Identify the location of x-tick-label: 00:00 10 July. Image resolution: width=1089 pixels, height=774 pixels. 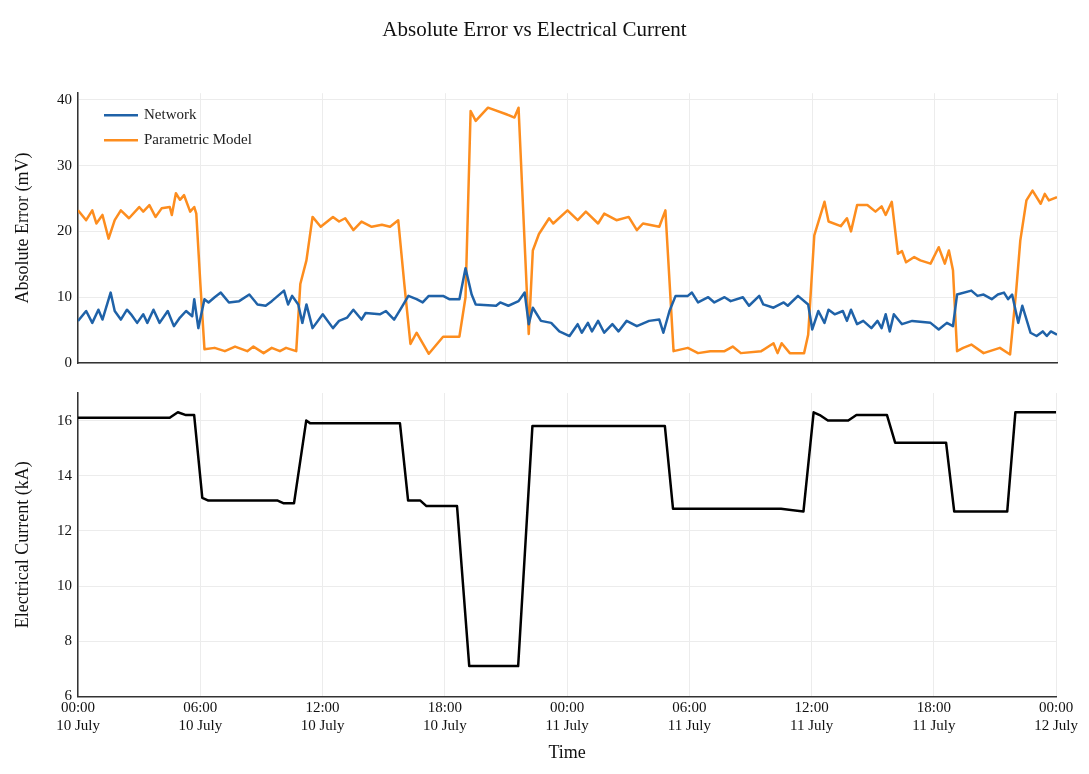
(78, 716).